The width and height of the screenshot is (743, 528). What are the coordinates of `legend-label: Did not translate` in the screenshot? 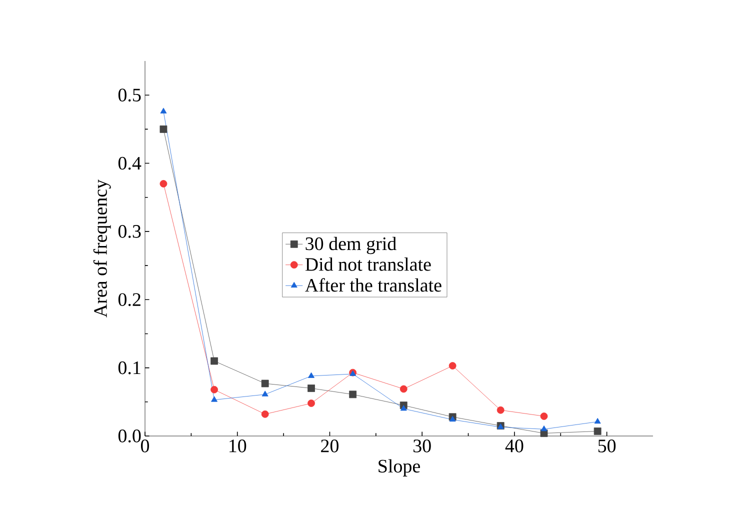 It's located at (368, 264).